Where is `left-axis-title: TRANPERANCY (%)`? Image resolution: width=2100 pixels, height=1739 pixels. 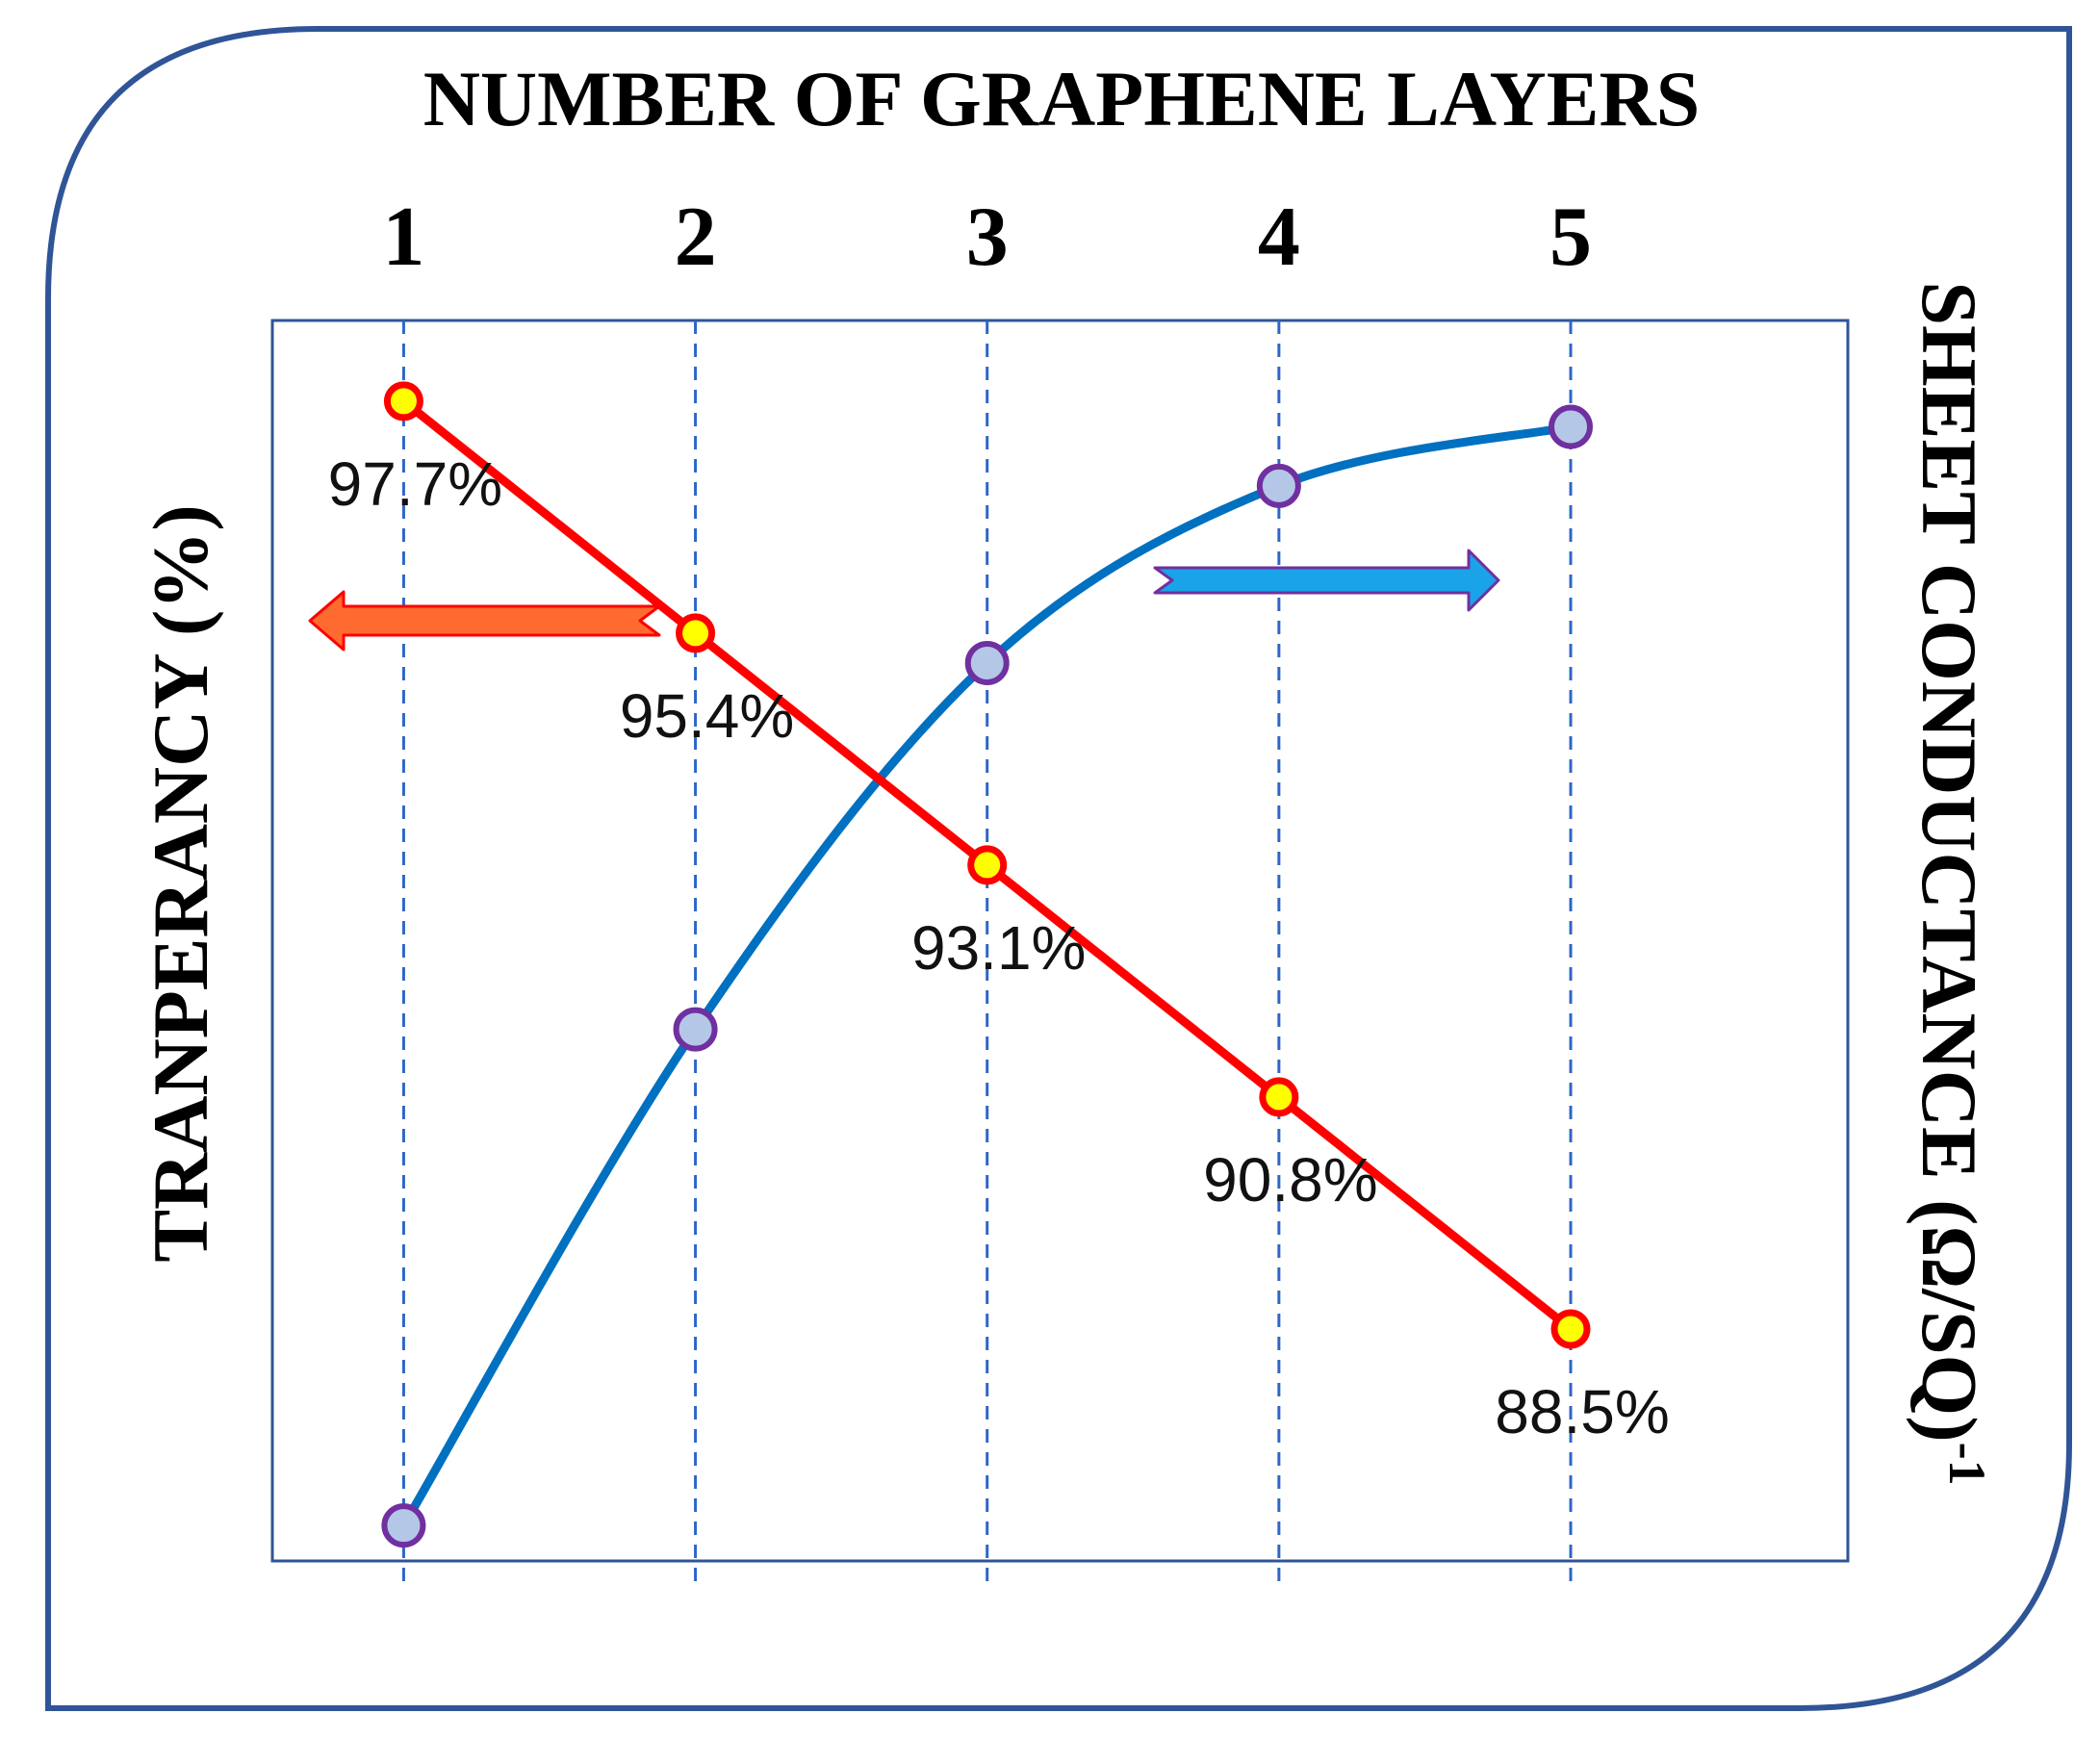
left-axis-title: TRANPERANCY (%) is located at coordinates (180, 883).